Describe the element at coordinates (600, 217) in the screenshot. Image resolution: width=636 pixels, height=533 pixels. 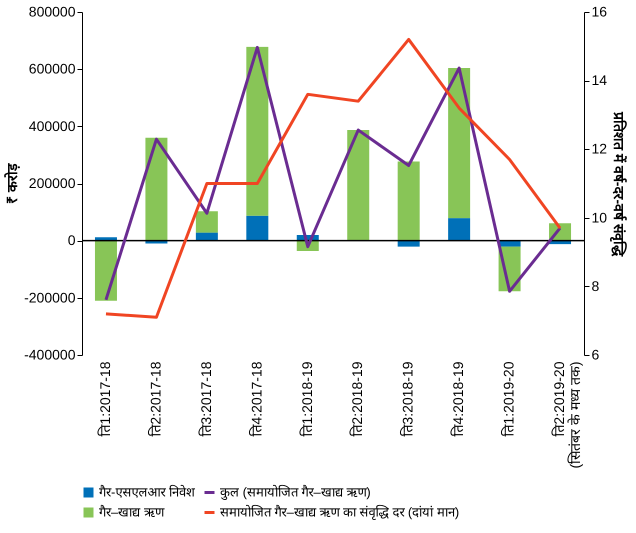
I see `y2-tick-label: 10` at that location.